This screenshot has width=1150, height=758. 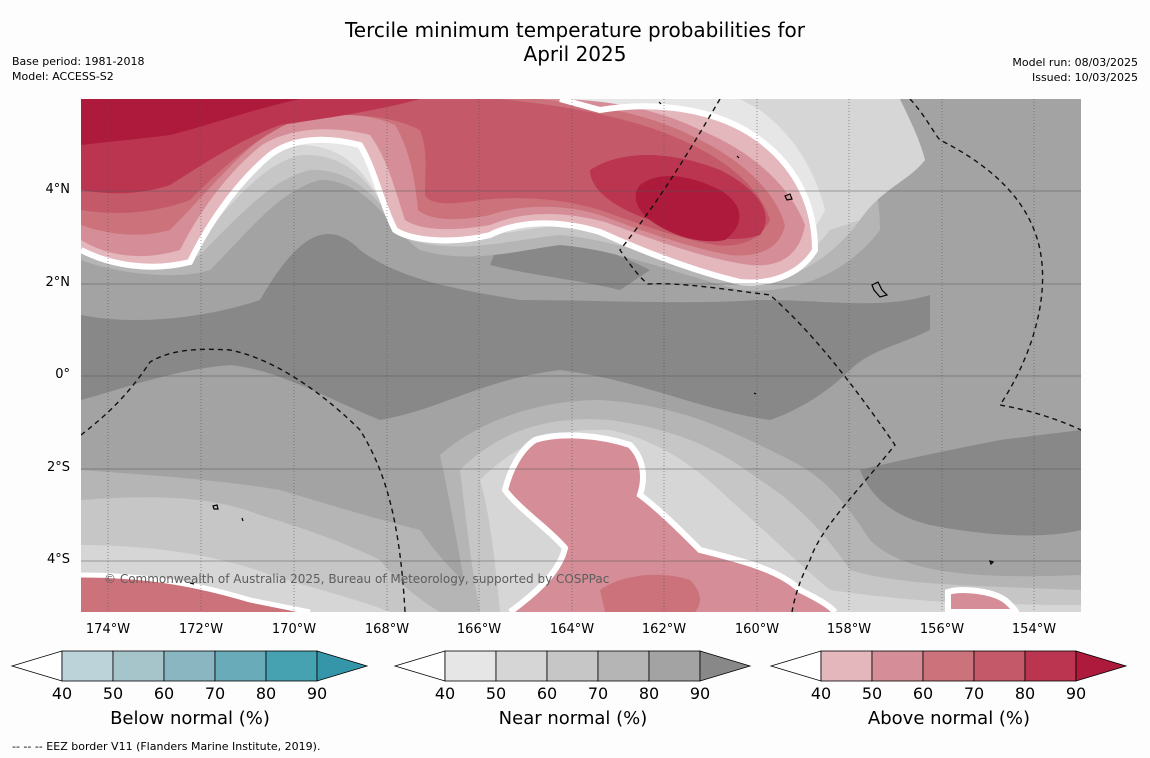 I want to click on issued-date: Issued: 10/03/2025, so click(x=1084, y=77).